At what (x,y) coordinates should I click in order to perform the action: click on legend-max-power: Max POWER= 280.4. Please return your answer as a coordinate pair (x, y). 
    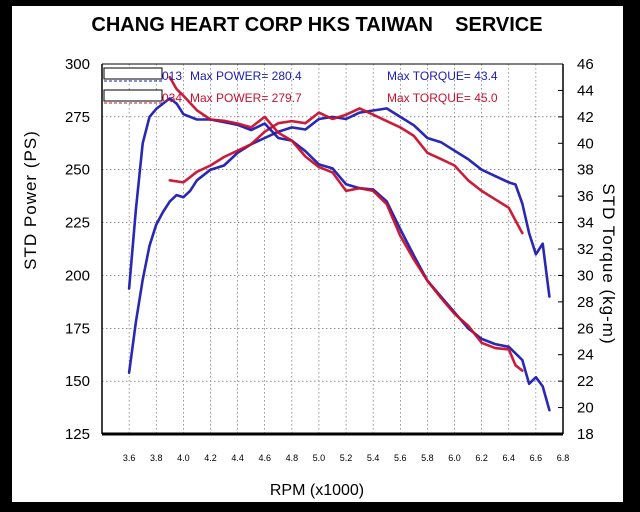
    Looking at the image, I should click on (246, 76).